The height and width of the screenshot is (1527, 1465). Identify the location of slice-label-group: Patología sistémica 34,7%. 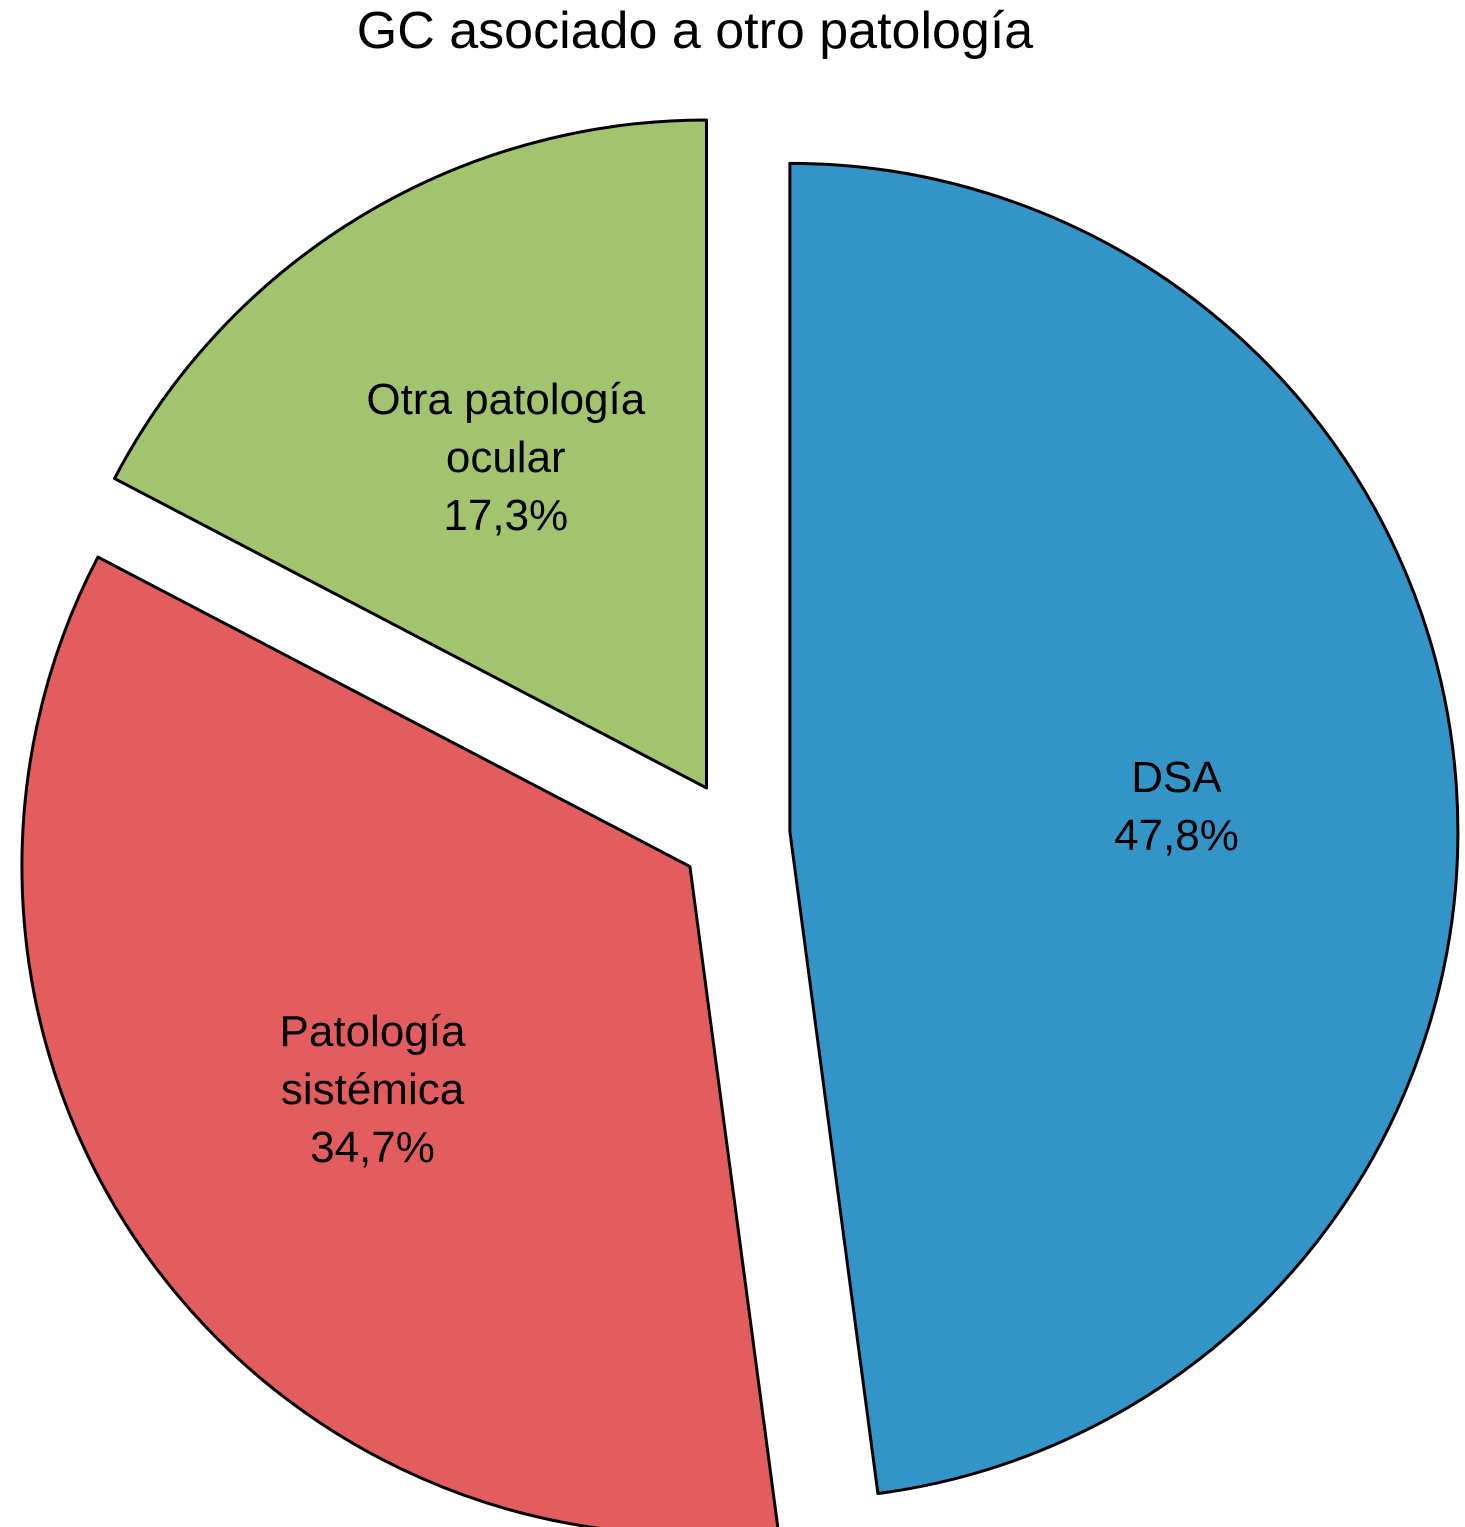
(373, 1089).